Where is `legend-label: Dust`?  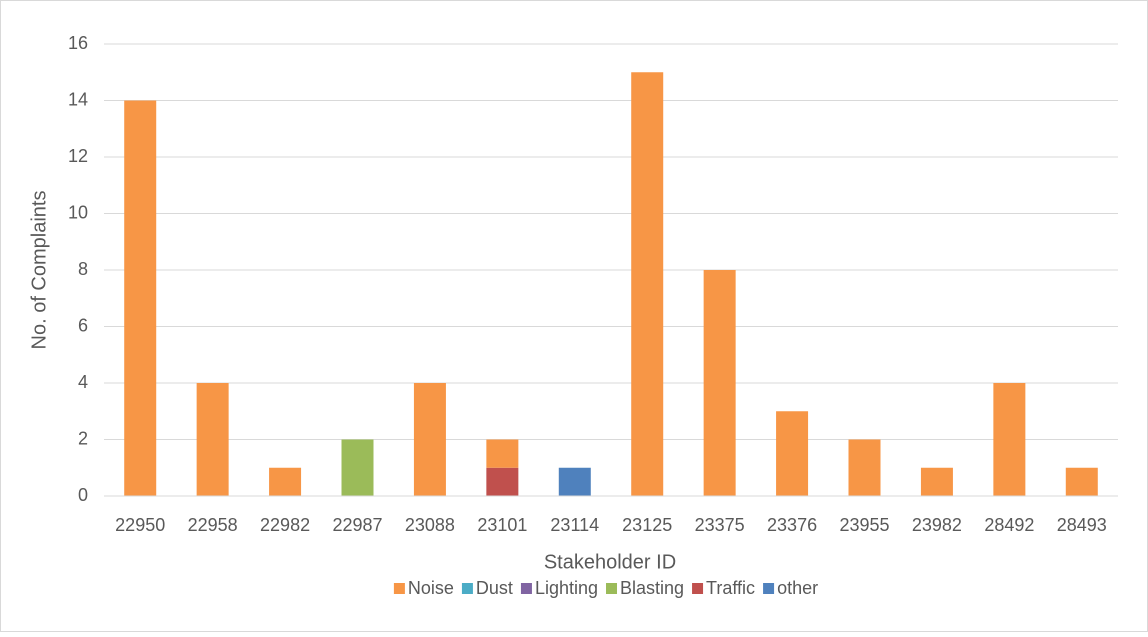 legend-label: Dust is located at coordinates (494, 588).